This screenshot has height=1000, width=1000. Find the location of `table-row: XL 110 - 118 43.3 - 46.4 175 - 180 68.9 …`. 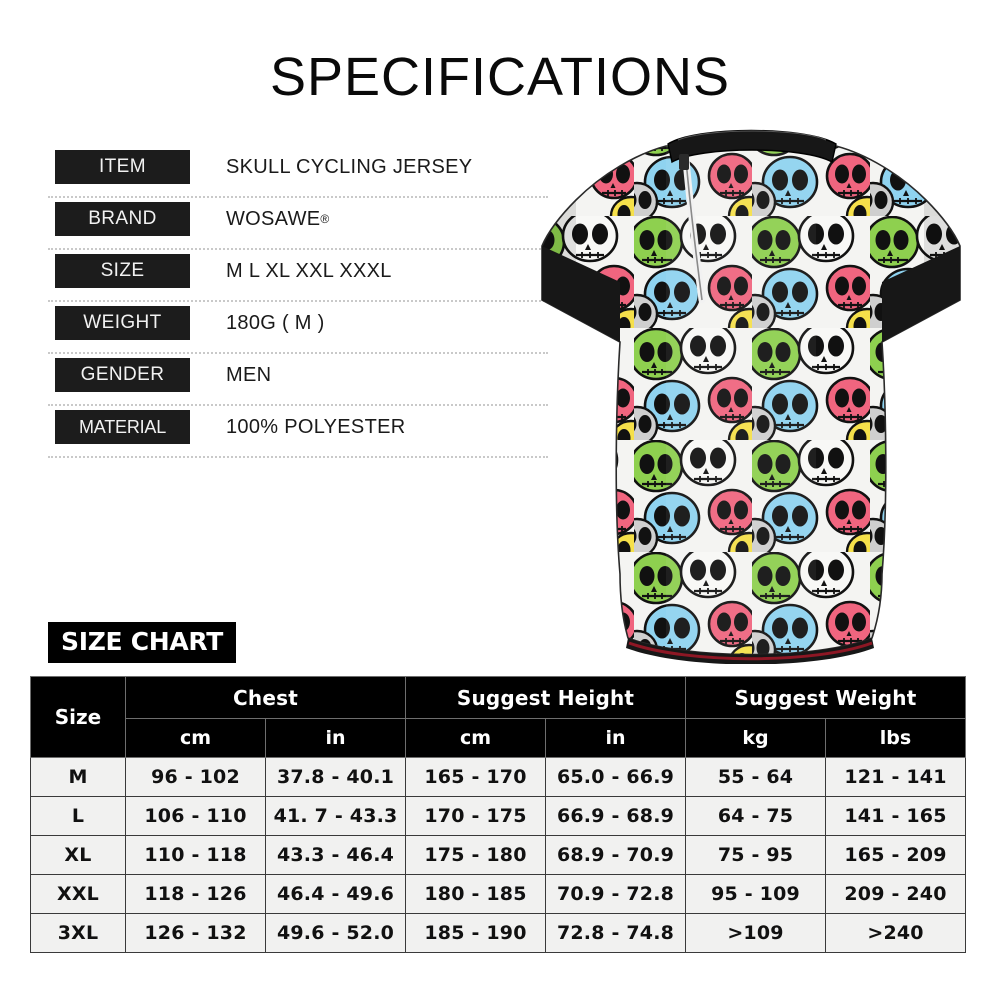

table-row: XL 110 - 118 43.3 - 46.4 175 - 180 68.9 … is located at coordinates (498, 855).